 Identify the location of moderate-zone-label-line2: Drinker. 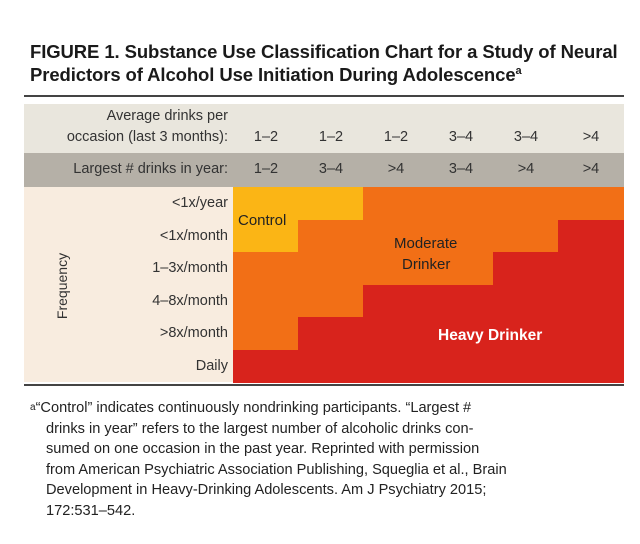
(426, 264).